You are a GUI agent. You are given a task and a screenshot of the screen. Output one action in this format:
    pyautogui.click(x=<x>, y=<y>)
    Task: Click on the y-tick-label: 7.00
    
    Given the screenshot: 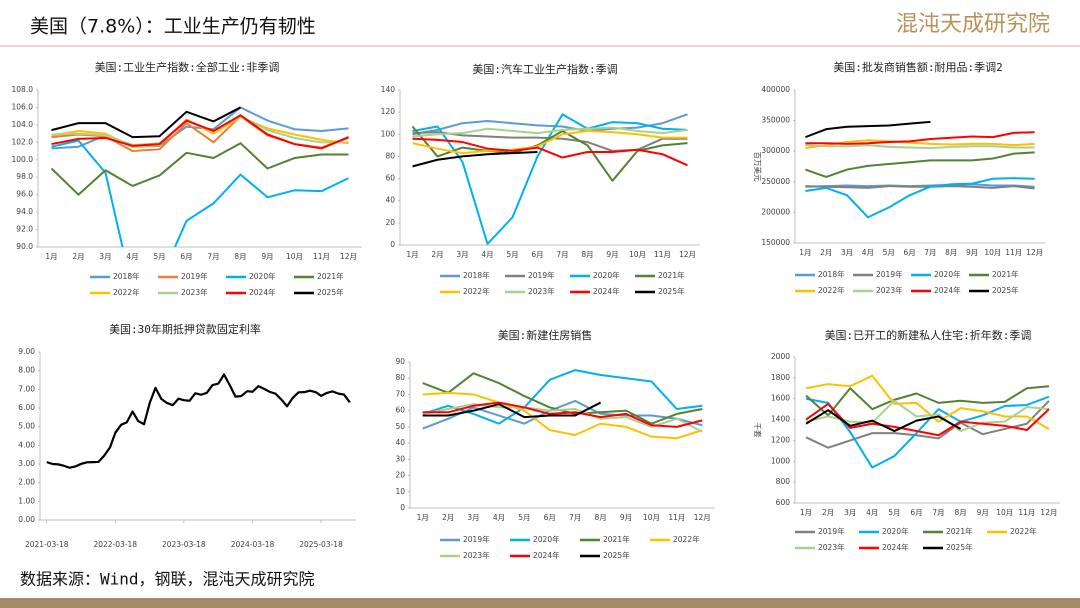 What is the action you would take?
    pyautogui.click(x=26, y=388)
    